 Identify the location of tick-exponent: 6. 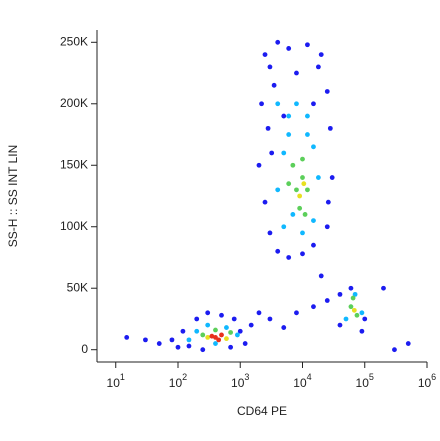
(433, 377).